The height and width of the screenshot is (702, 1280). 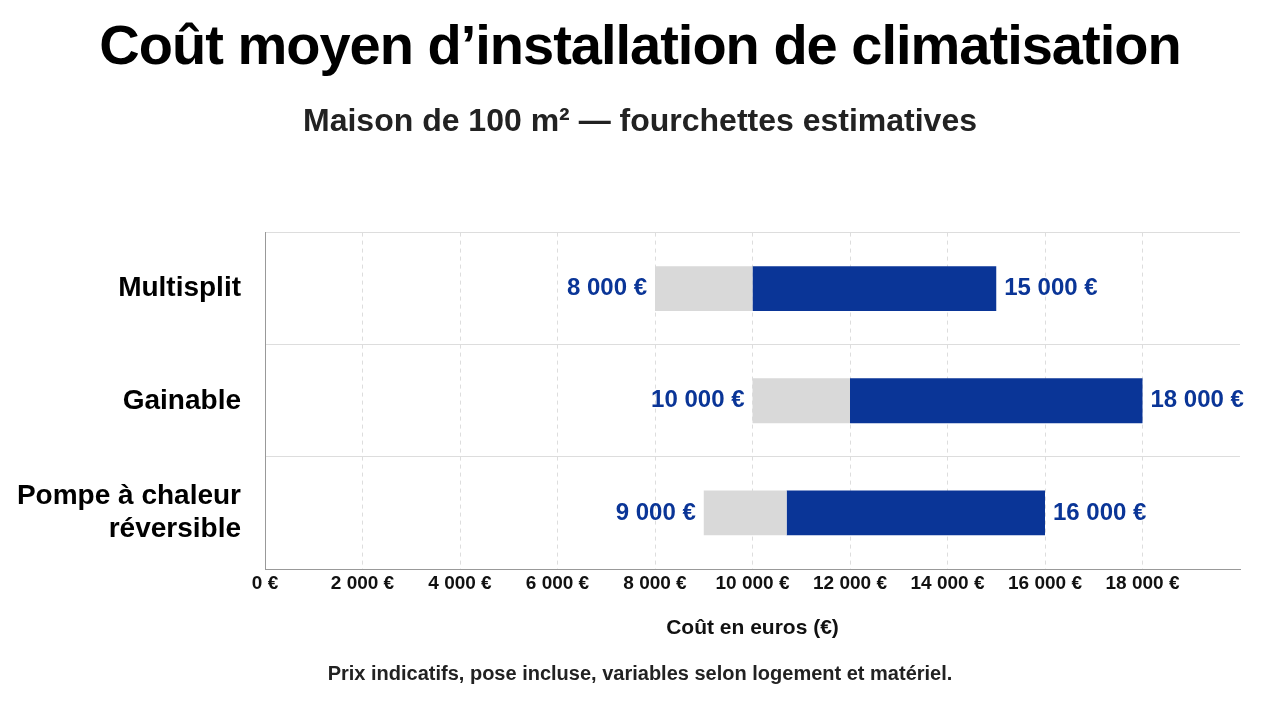 What do you see at coordinates (606, 287) in the screenshot?
I see `annotation: 8 000 €` at bounding box center [606, 287].